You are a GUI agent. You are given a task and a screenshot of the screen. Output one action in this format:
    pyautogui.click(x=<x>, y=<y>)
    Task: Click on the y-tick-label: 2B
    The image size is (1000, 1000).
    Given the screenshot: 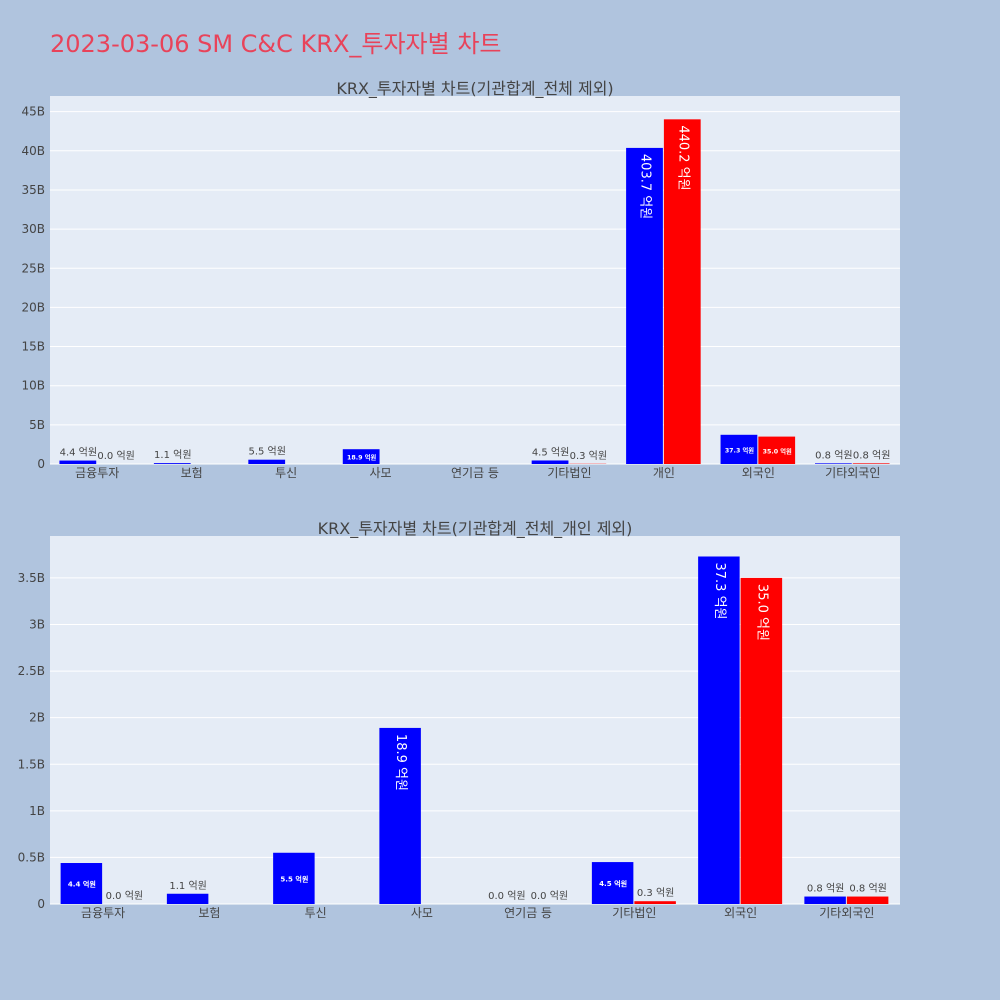 What is the action you would take?
    pyautogui.click(x=37, y=718)
    